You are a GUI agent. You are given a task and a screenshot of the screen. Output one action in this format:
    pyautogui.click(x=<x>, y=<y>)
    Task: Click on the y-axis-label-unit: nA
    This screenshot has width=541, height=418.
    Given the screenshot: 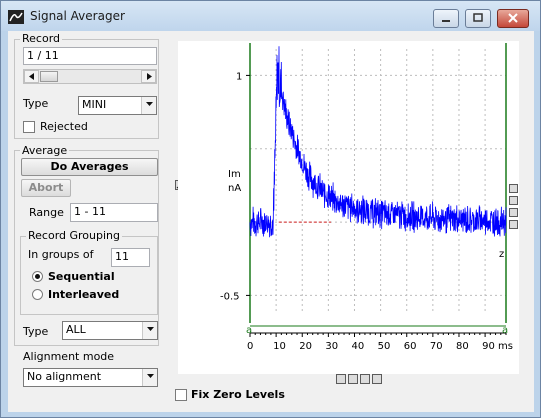 What is the action you would take?
    pyautogui.click(x=234, y=188)
    